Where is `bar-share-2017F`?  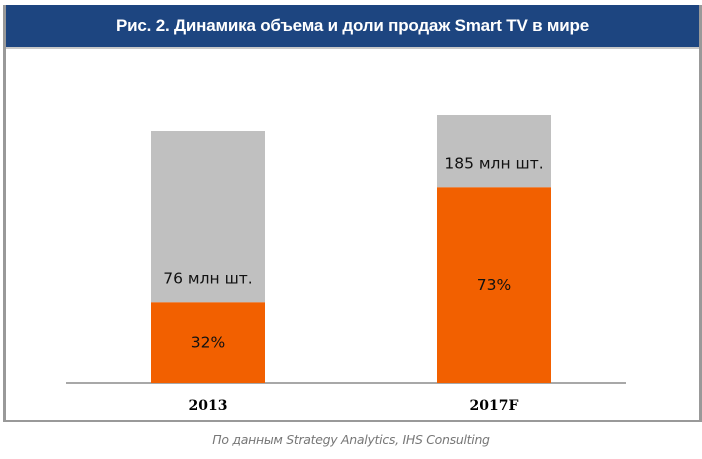 bar-share-2017F is located at coordinates (494, 285).